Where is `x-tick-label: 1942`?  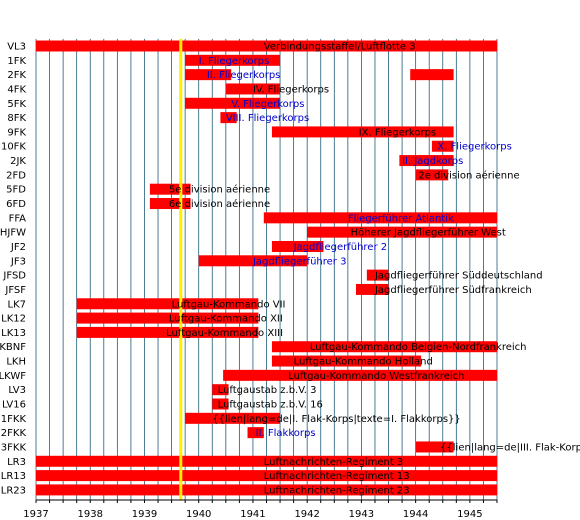 x-tick-label: 1942 is located at coordinates (306, 514).